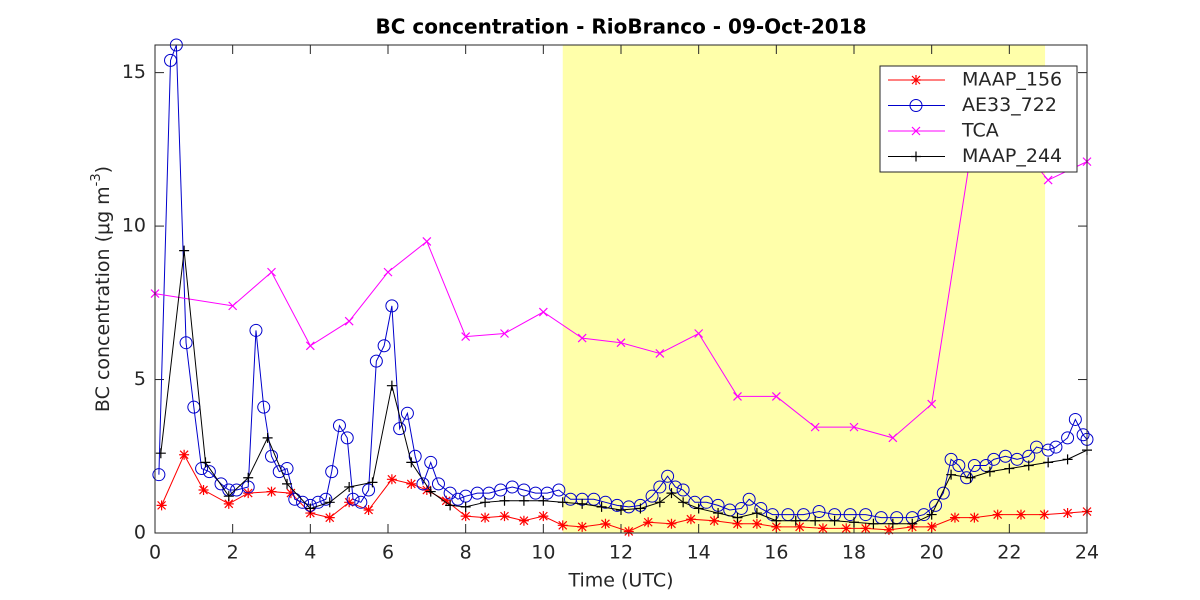 Image resolution: width=1200 pixels, height=600 pixels. What do you see at coordinates (1012, 80) in the screenshot?
I see `legend-label: MAAP_156` at bounding box center [1012, 80].